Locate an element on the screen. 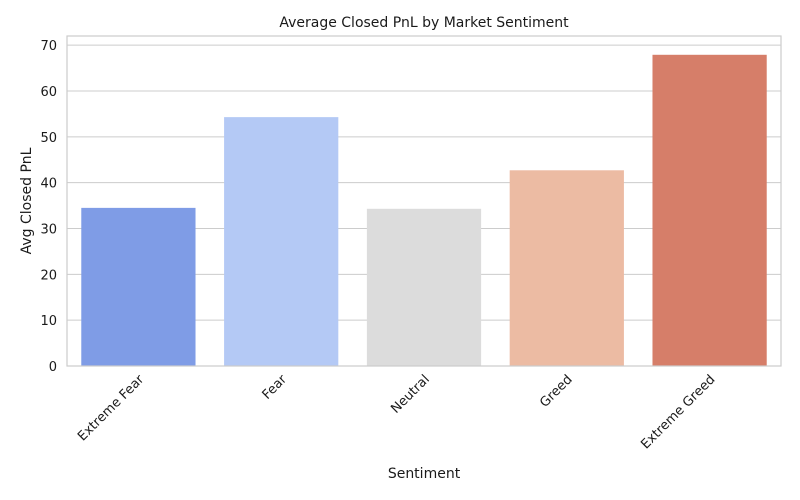 The image size is (800, 500). x-tick-label: Fear is located at coordinates (275, 387).